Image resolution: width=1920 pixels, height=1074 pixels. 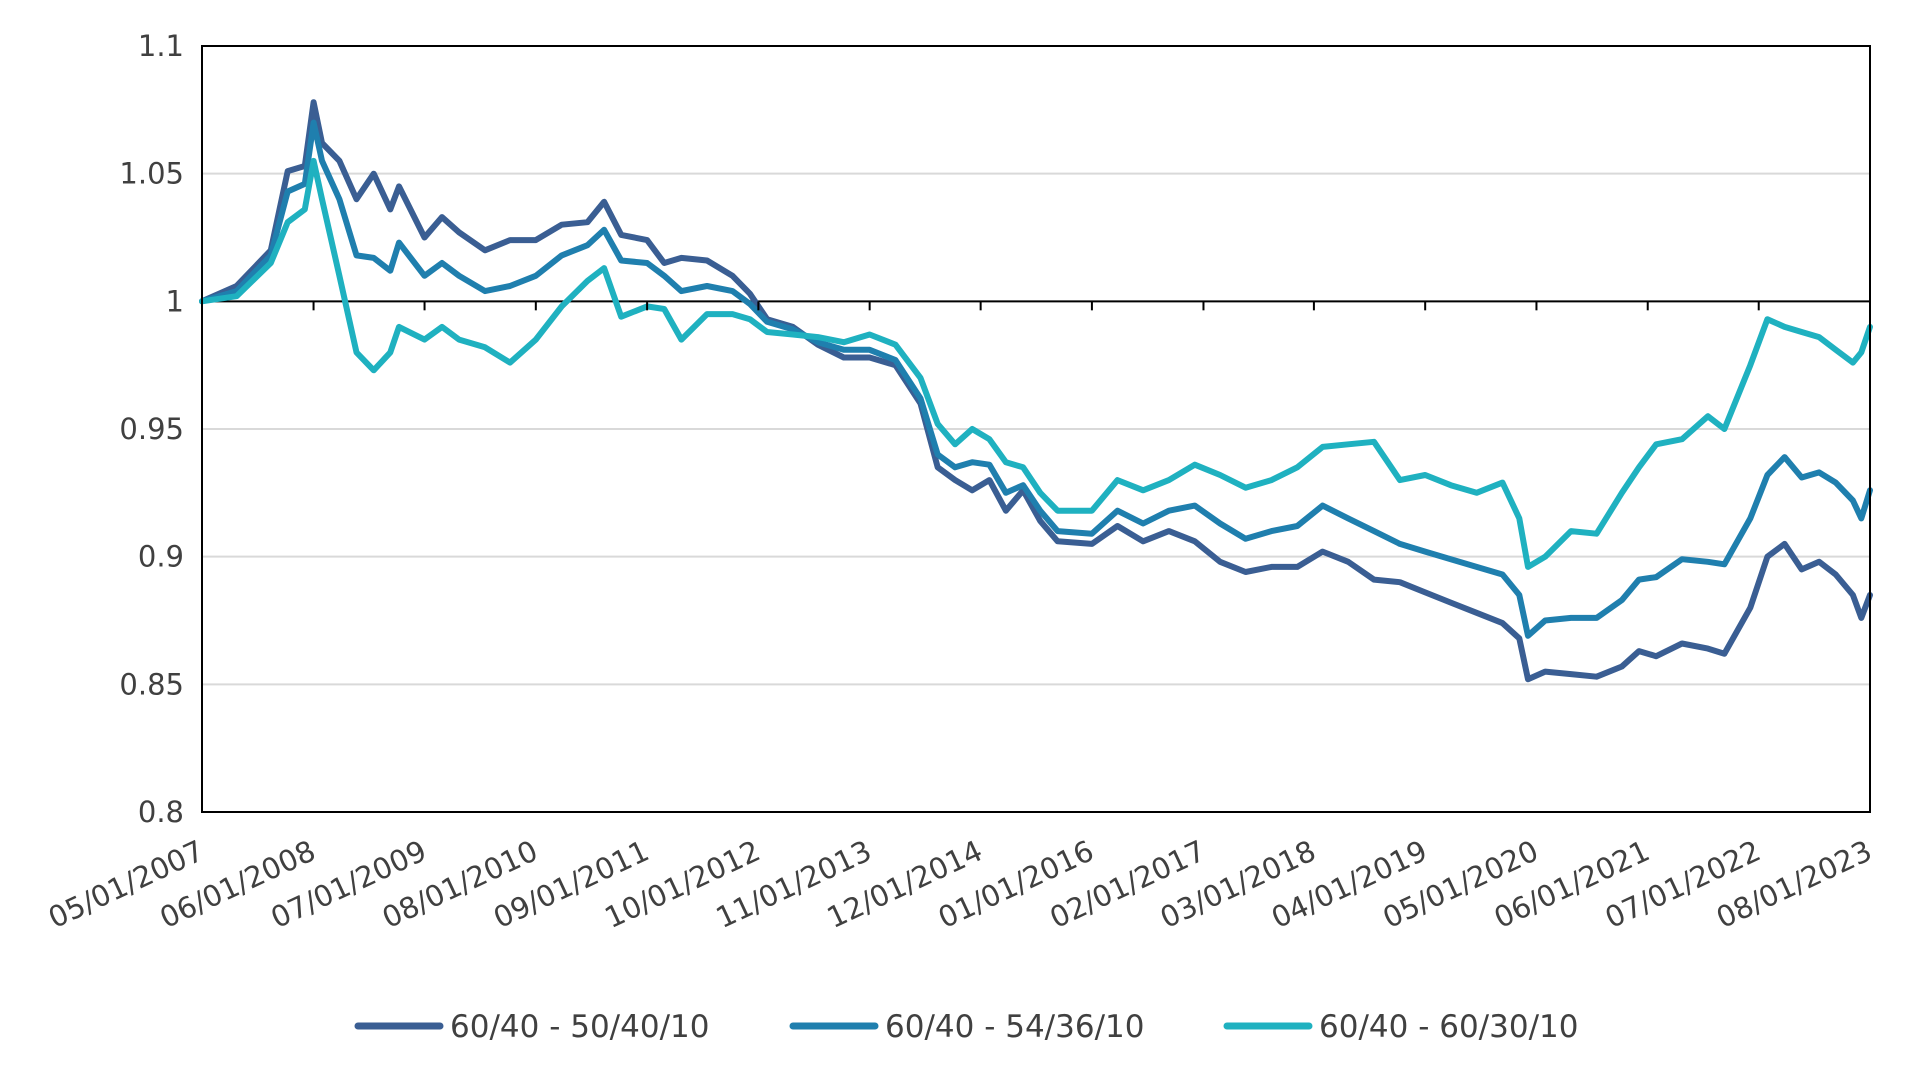 I want to click on legend-label: 60/40 - 54/36/10, so click(x=1014, y=1027).